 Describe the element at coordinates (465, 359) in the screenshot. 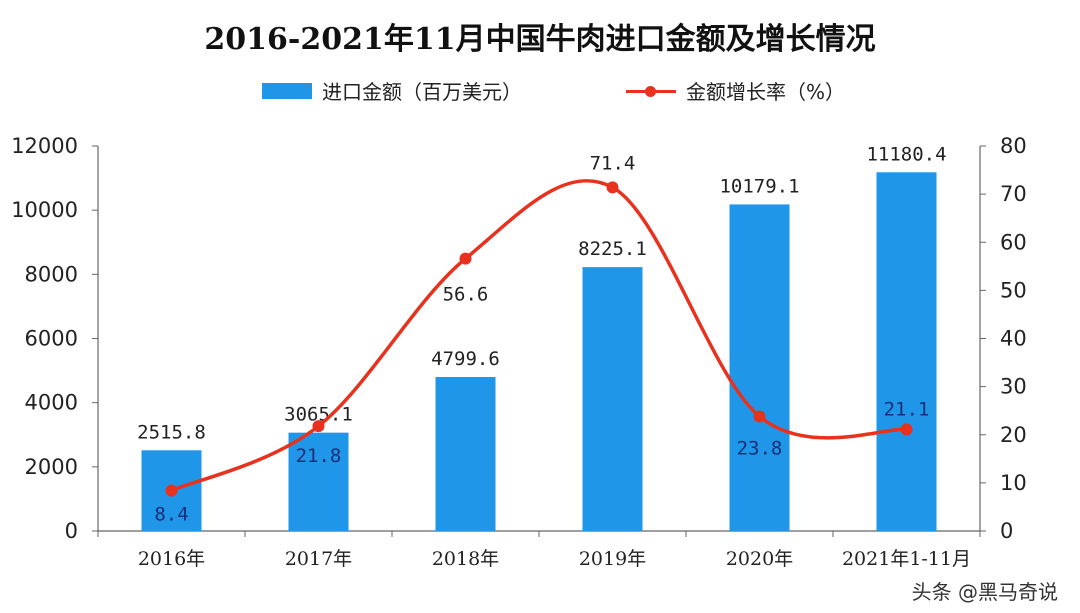

I see `bar-value-label: 4799.6` at that location.